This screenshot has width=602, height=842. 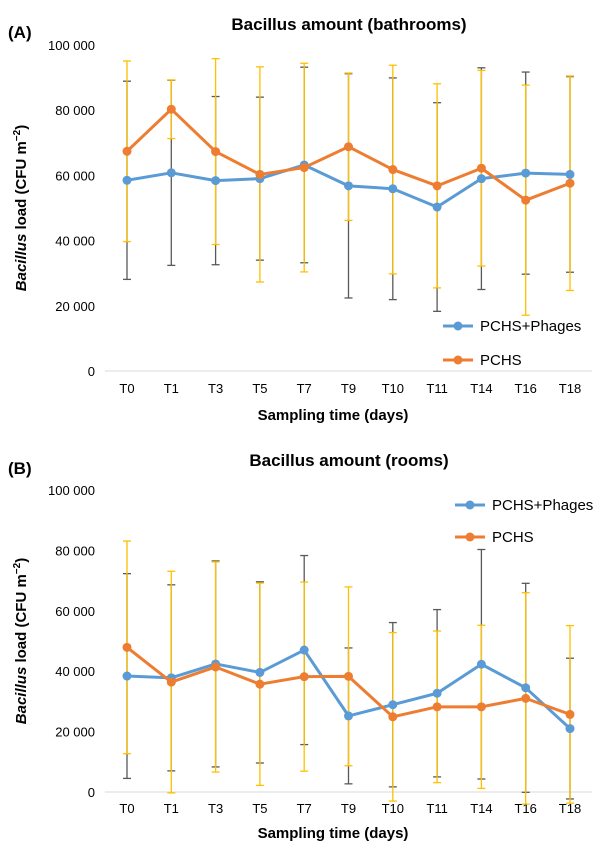 I want to click on y-axis-label-italic: Bacillus, so click(x=21, y=263).